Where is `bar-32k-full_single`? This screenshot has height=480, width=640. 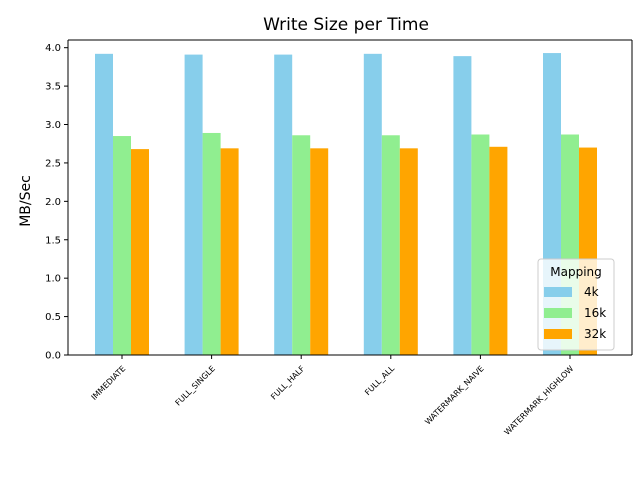 bar-32k-full_single is located at coordinates (229, 251).